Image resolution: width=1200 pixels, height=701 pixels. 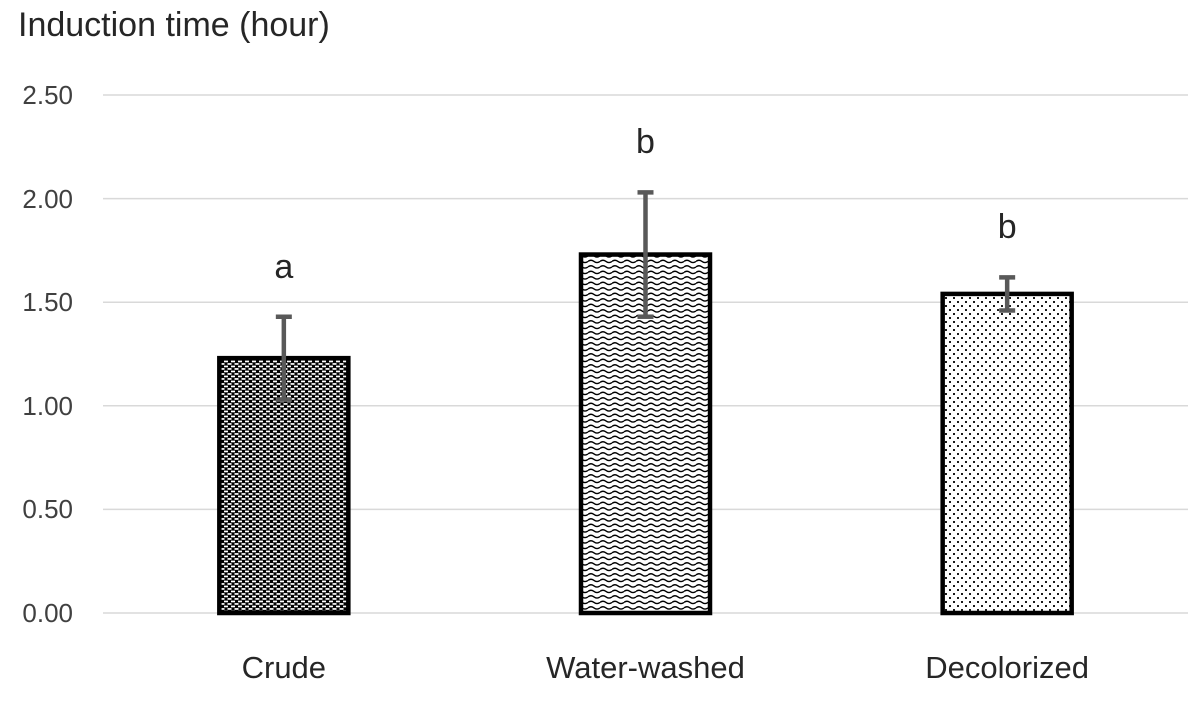 I want to click on y-axis-tick-label: 2.00, so click(x=47, y=198).